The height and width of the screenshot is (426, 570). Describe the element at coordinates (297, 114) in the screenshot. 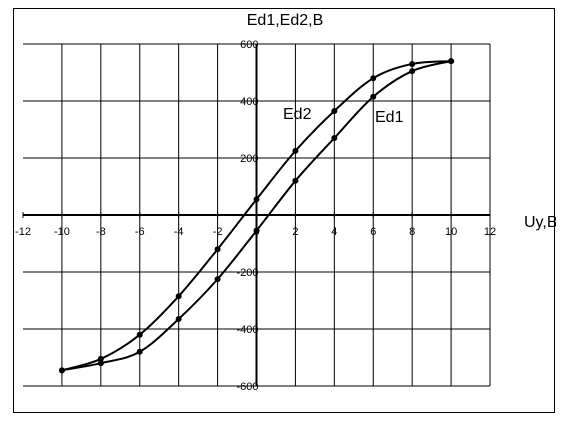

I see `series-label-ed2: Ed2` at that location.